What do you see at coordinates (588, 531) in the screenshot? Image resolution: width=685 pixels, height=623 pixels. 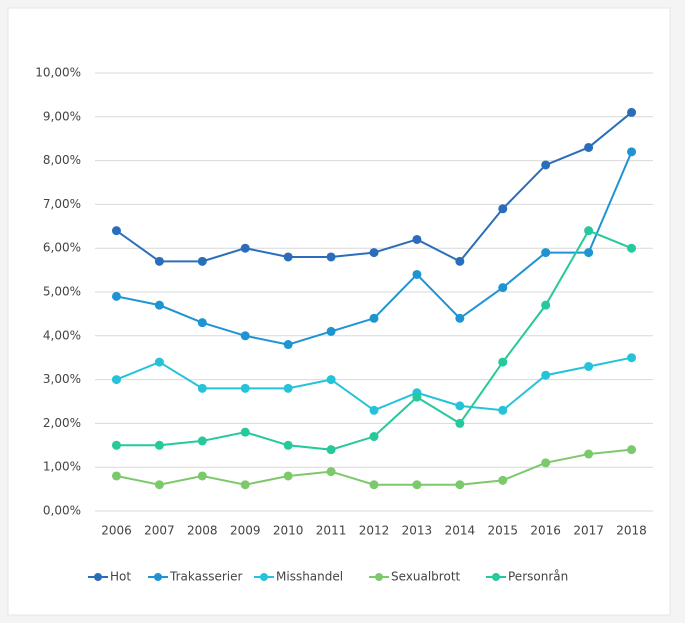 I see `x-tick-label: 2017` at bounding box center [588, 531].